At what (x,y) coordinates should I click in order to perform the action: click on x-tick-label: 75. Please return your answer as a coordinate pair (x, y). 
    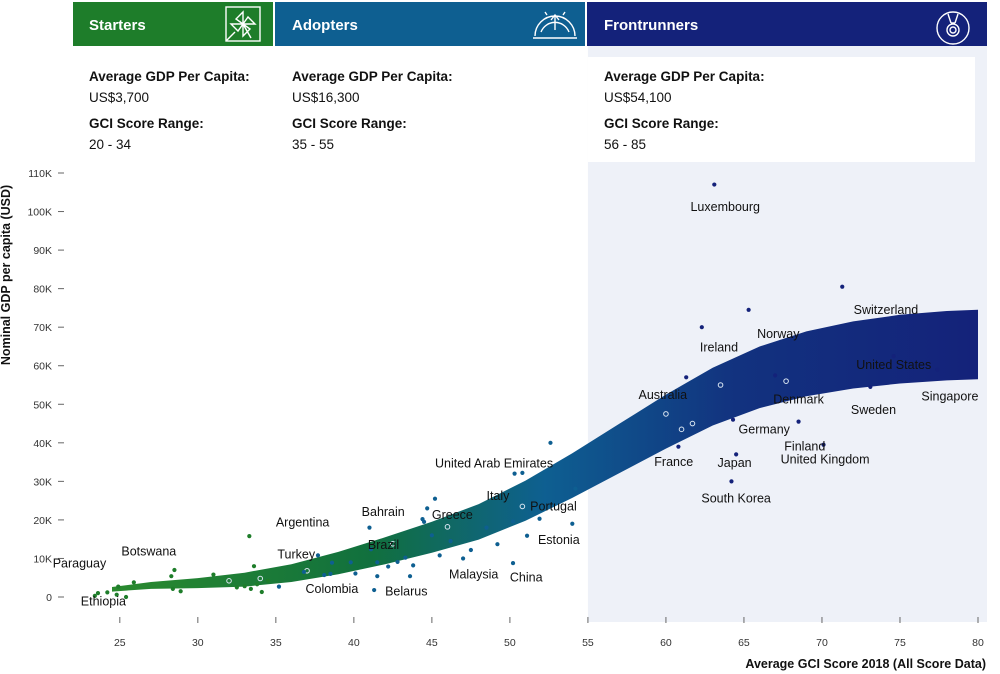
    Looking at the image, I should click on (900, 643).